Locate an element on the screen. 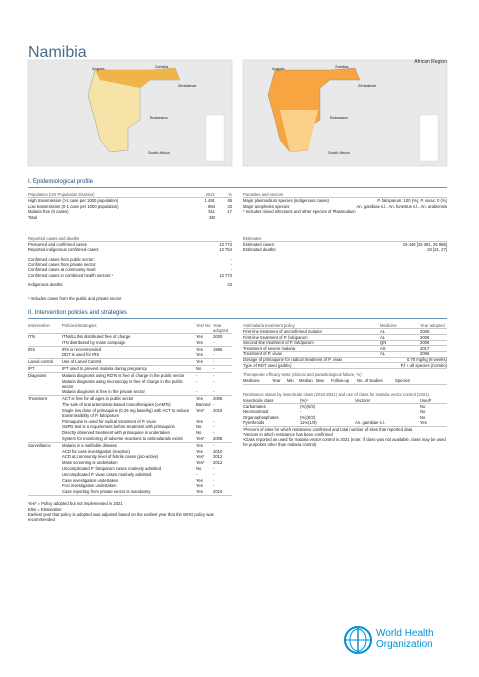 This screenshot has height=677, width=479. cell: ACD for case investigation (reactive) is located at coordinates (96, 451).